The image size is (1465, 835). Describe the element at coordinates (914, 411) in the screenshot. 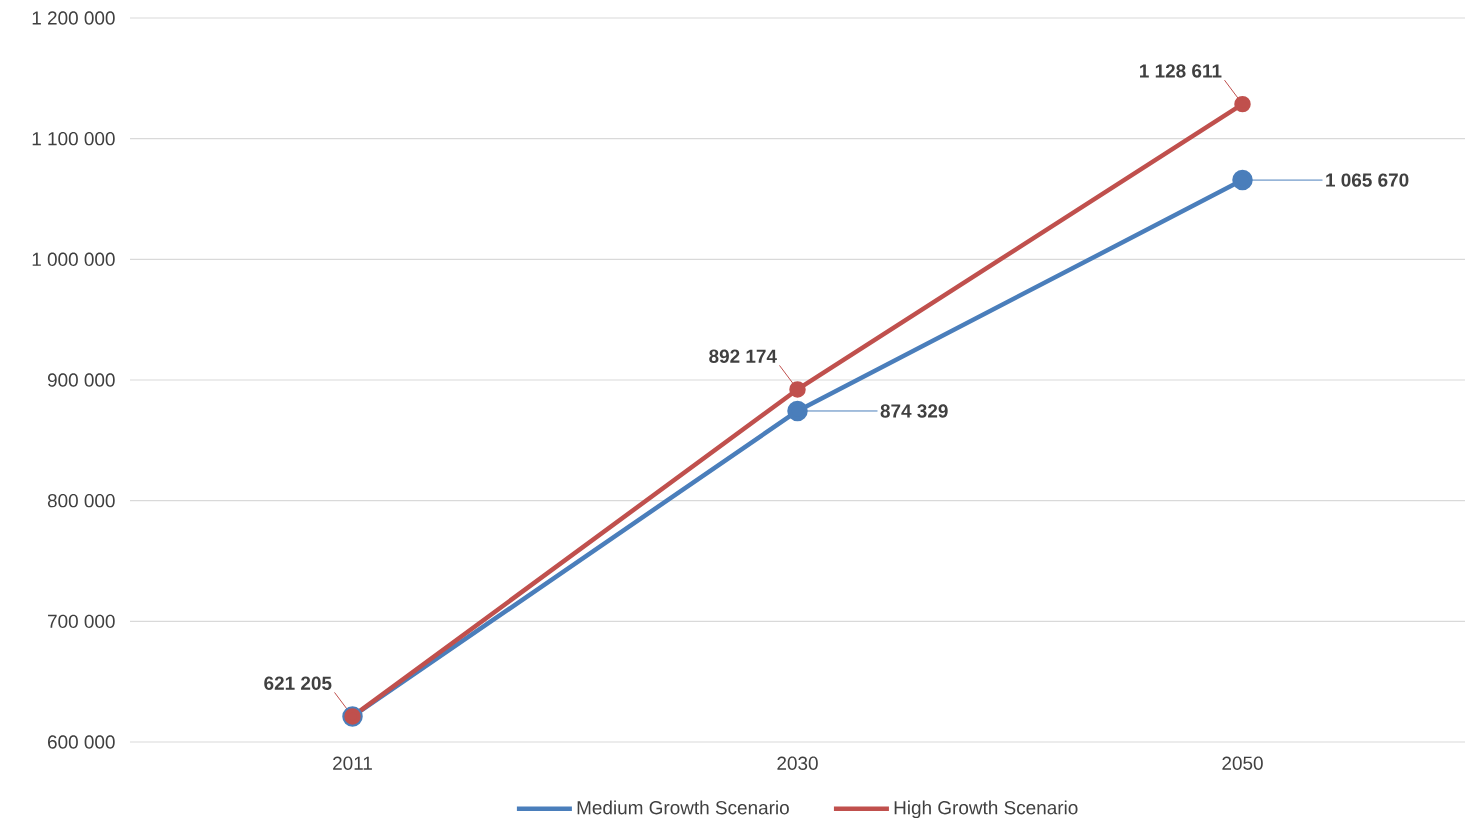

I see `data-label: 874 329` at that location.